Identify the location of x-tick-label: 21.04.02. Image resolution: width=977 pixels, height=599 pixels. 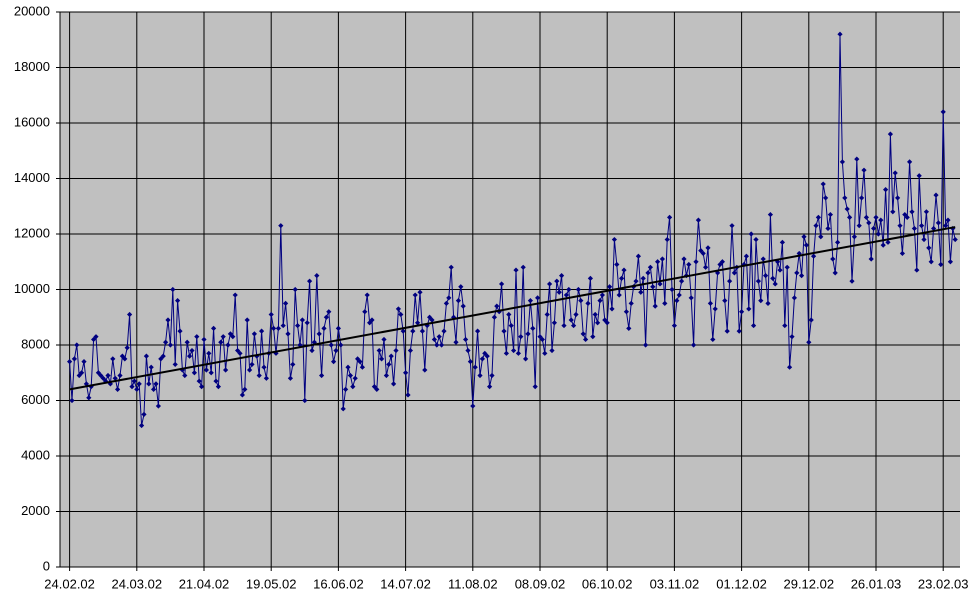
(204, 583).